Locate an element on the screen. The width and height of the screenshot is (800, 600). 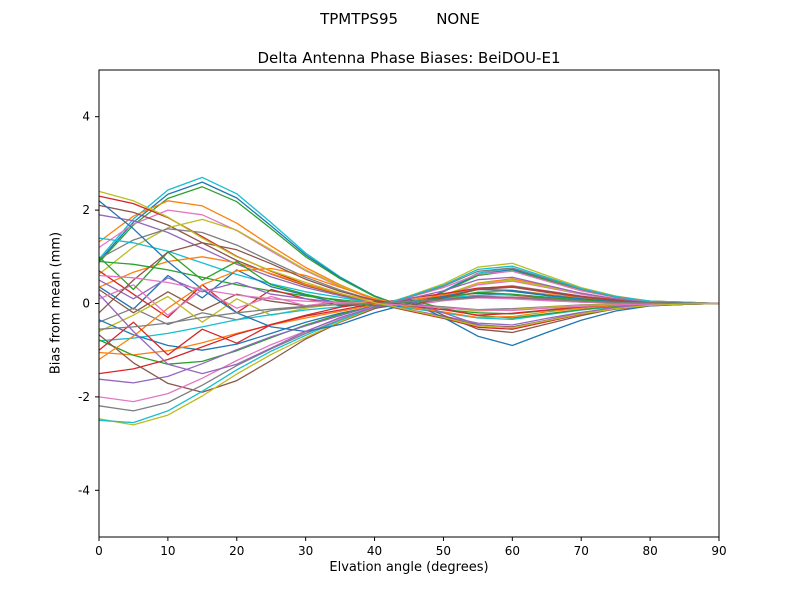
x-tick-label: 50 is located at coordinates (443, 551).